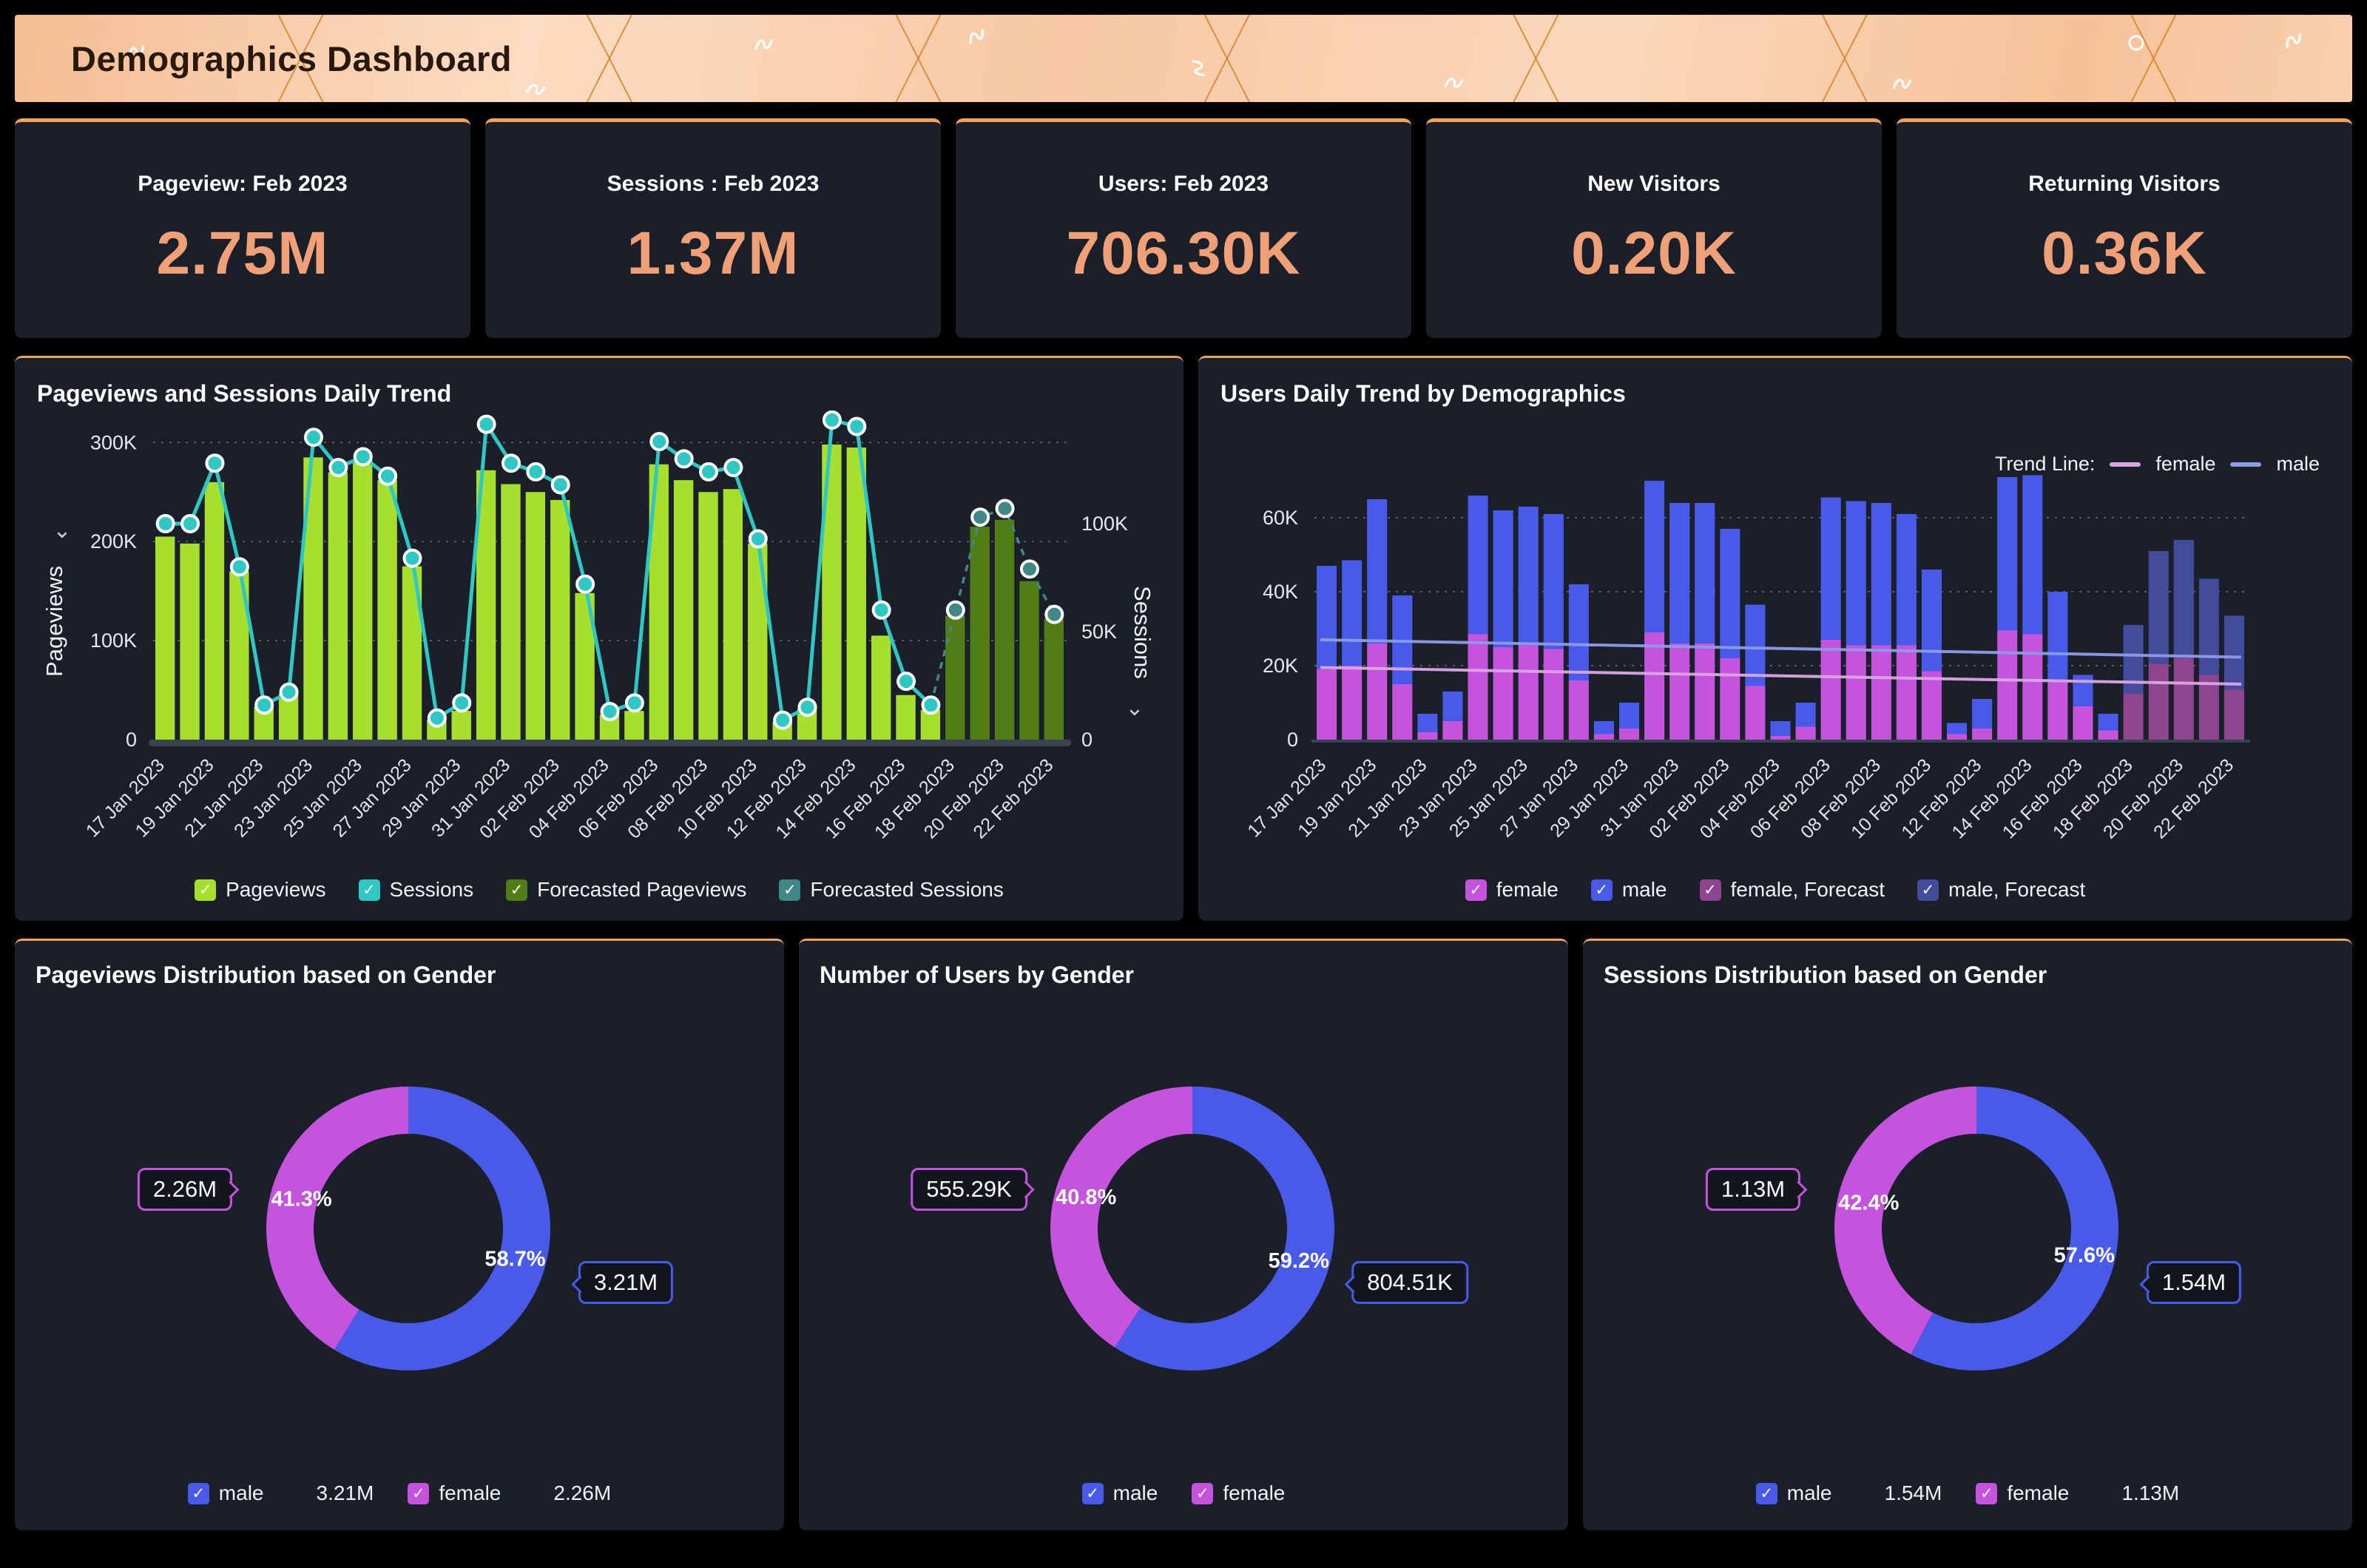  I want to click on trend-legend-female-label: female, so click(2185, 464).